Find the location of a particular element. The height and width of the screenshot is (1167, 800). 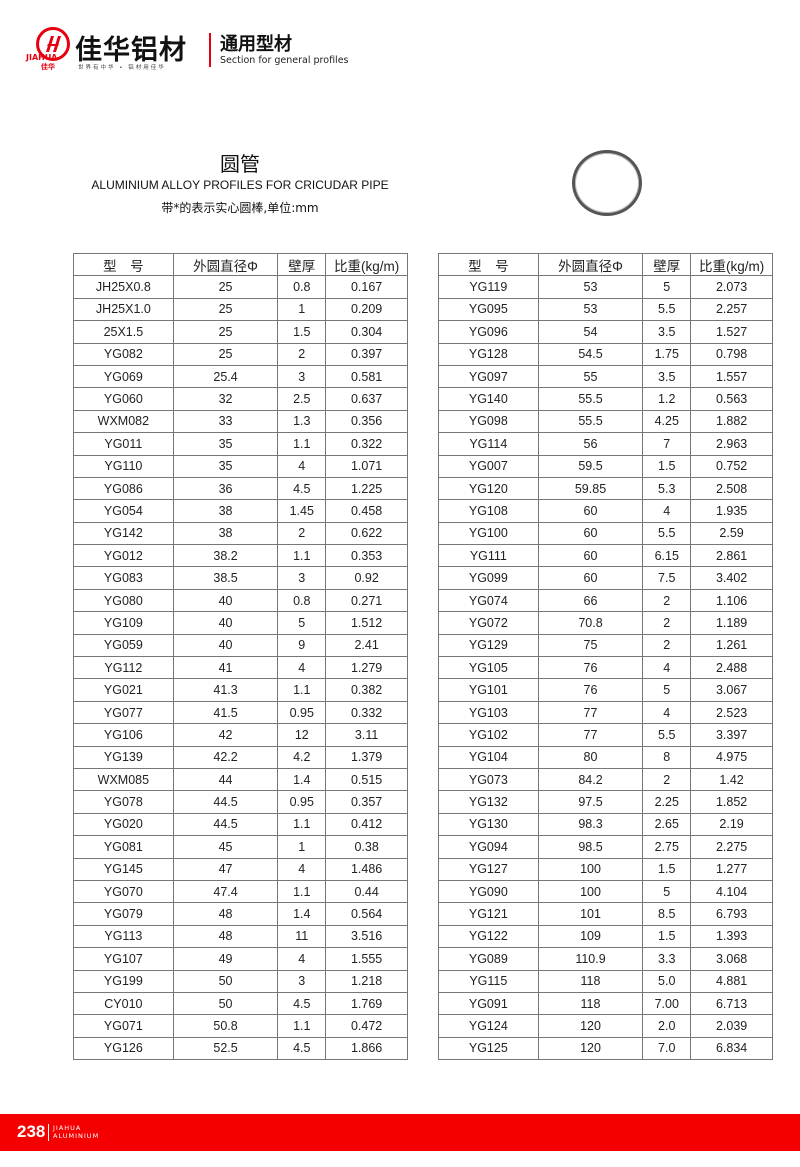

table-row: YG107 49 4 1.555 is located at coordinates (240, 959).